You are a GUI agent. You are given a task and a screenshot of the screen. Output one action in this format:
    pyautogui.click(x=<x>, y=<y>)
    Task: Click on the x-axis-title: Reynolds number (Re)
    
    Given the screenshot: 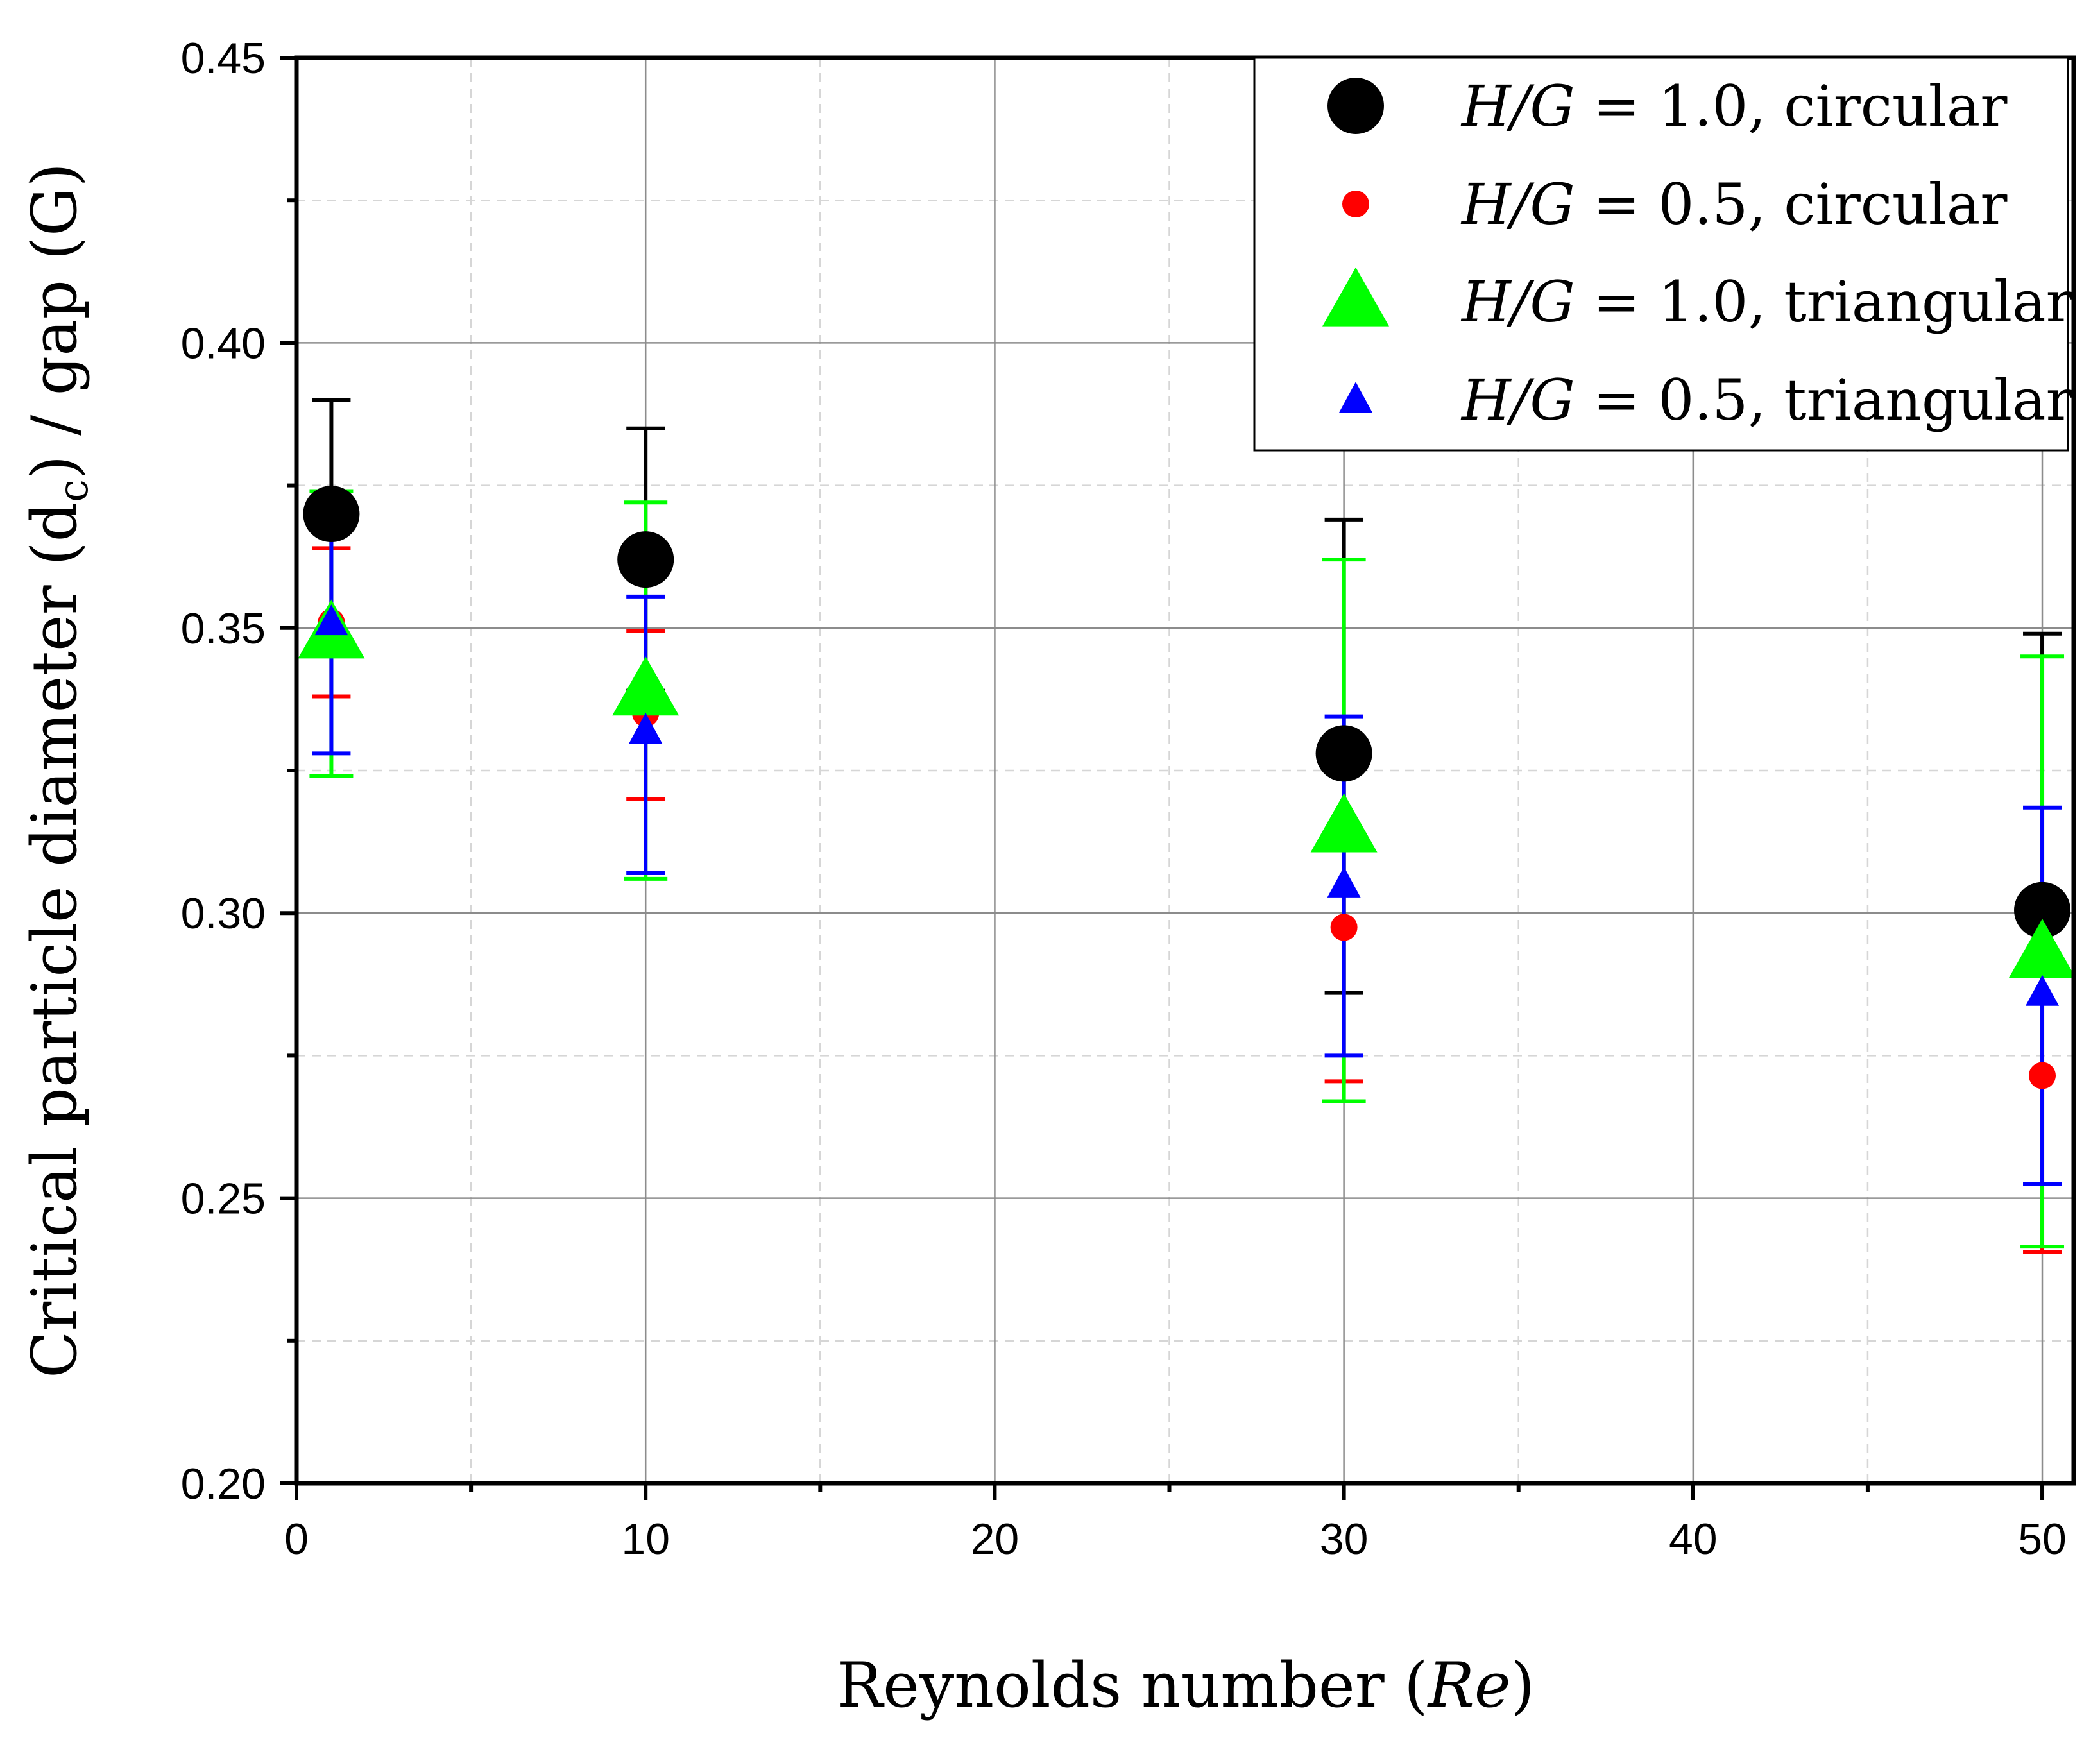 What is the action you would take?
    pyautogui.click(x=1186, y=1685)
    